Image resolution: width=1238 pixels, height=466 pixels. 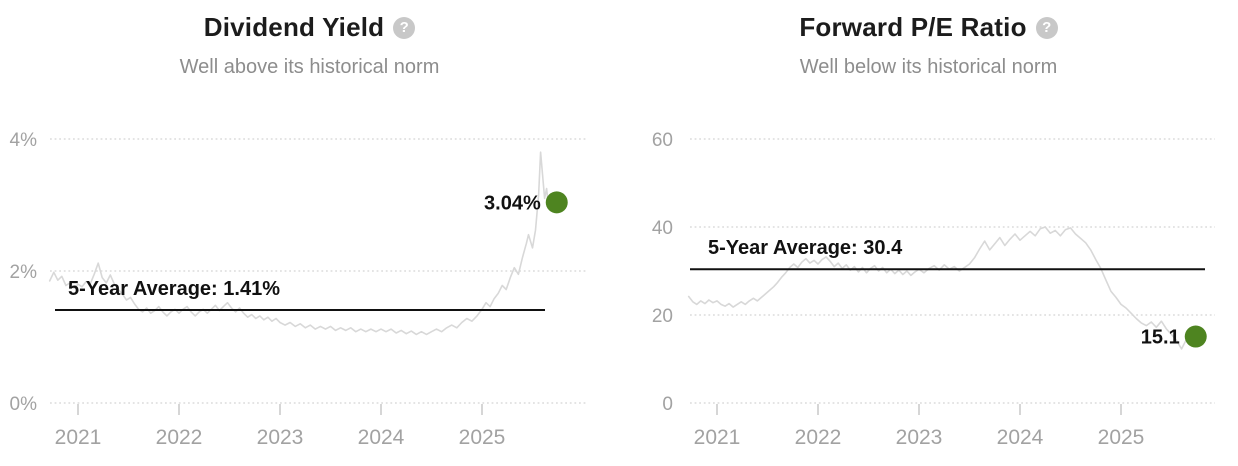 I want to click on y-axis-label: 2%, so click(x=24, y=272).